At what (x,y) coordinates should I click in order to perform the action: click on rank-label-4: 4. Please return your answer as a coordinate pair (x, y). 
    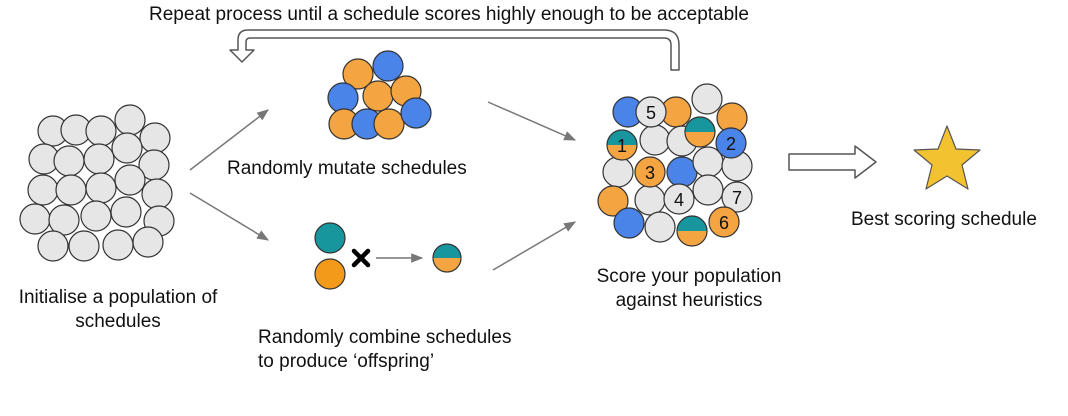
    Looking at the image, I should click on (679, 200).